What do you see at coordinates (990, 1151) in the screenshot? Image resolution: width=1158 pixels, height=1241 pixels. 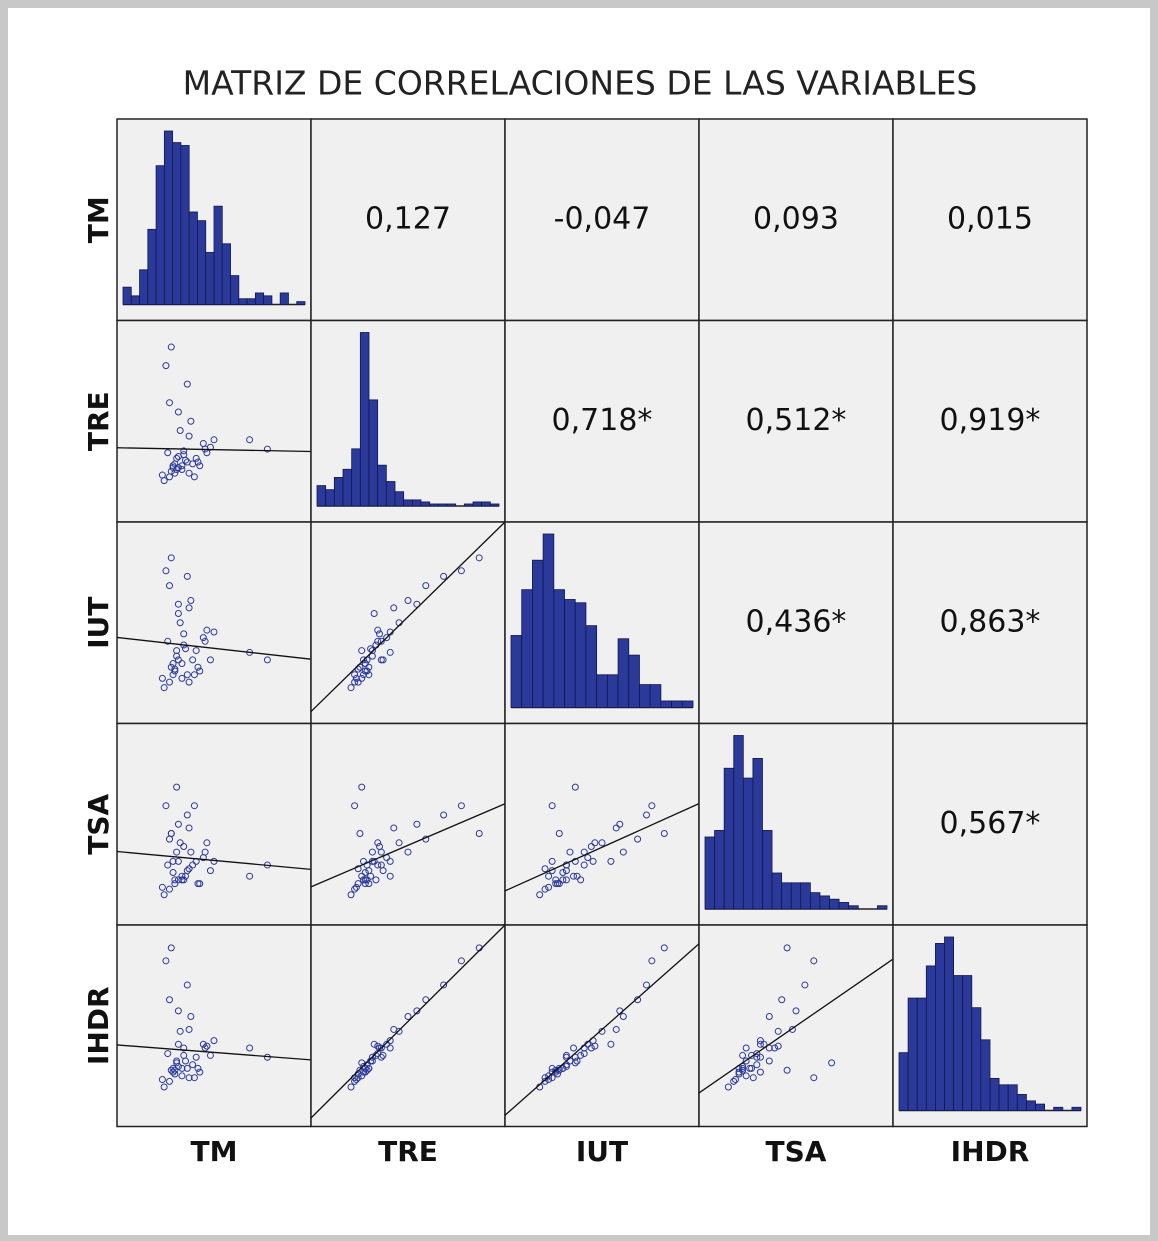 I see `column-label: IHDR` at bounding box center [990, 1151].